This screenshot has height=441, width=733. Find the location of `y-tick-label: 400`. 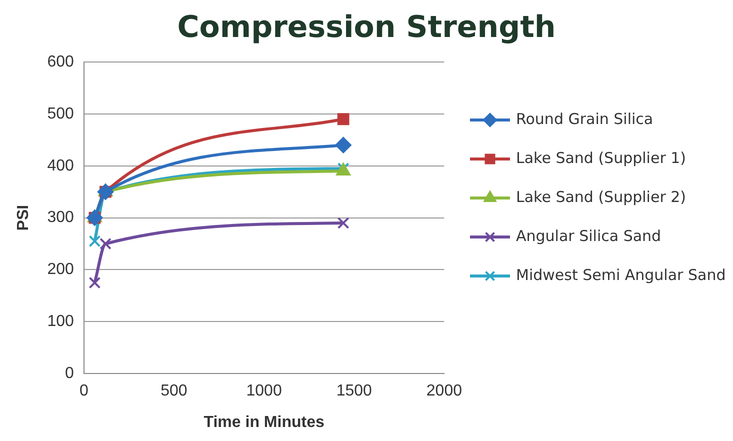

y-tick-label: 400 is located at coordinates (60, 165).